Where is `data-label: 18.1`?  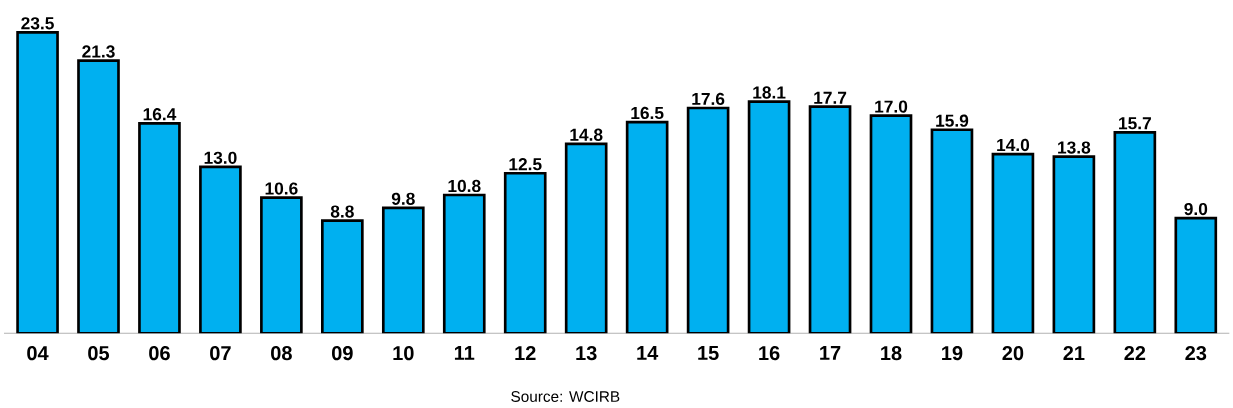 data-label: 18.1 is located at coordinates (769, 92).